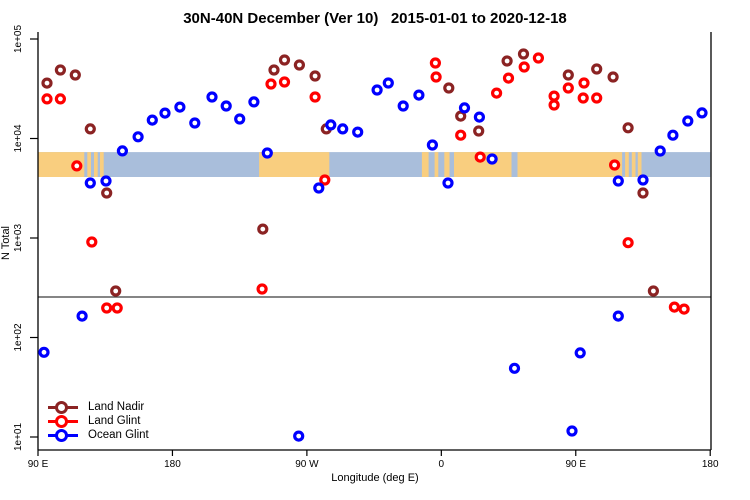 The width and height of the screenshot is (750, 500). Describe the element at coordinates (64, 421) in the screenshot. I see `land-glint-marker-icon` at that location.